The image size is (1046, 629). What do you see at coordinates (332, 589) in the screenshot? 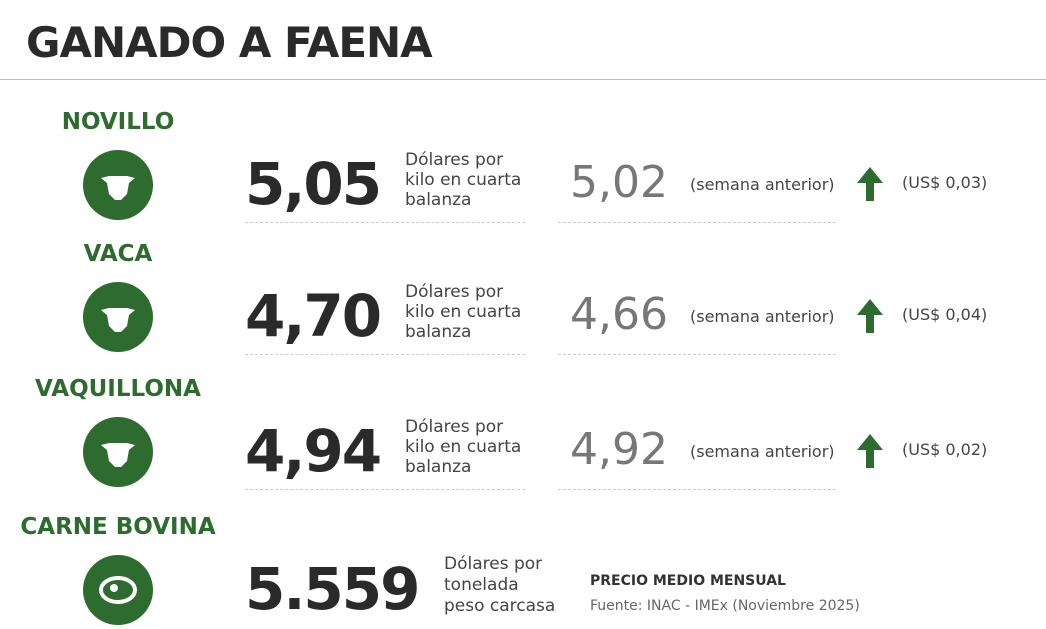
I see `price: 5.559` at bounding box center [332, 589].